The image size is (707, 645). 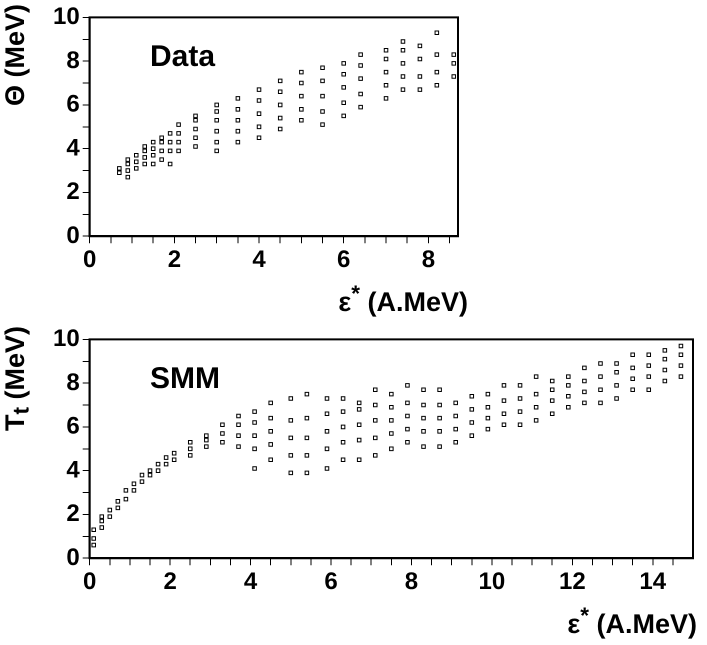 What do you see at coordinates (653, 582) in the screenshot?
I see `x-tick-label: 14` at bounding box center [653, 582].